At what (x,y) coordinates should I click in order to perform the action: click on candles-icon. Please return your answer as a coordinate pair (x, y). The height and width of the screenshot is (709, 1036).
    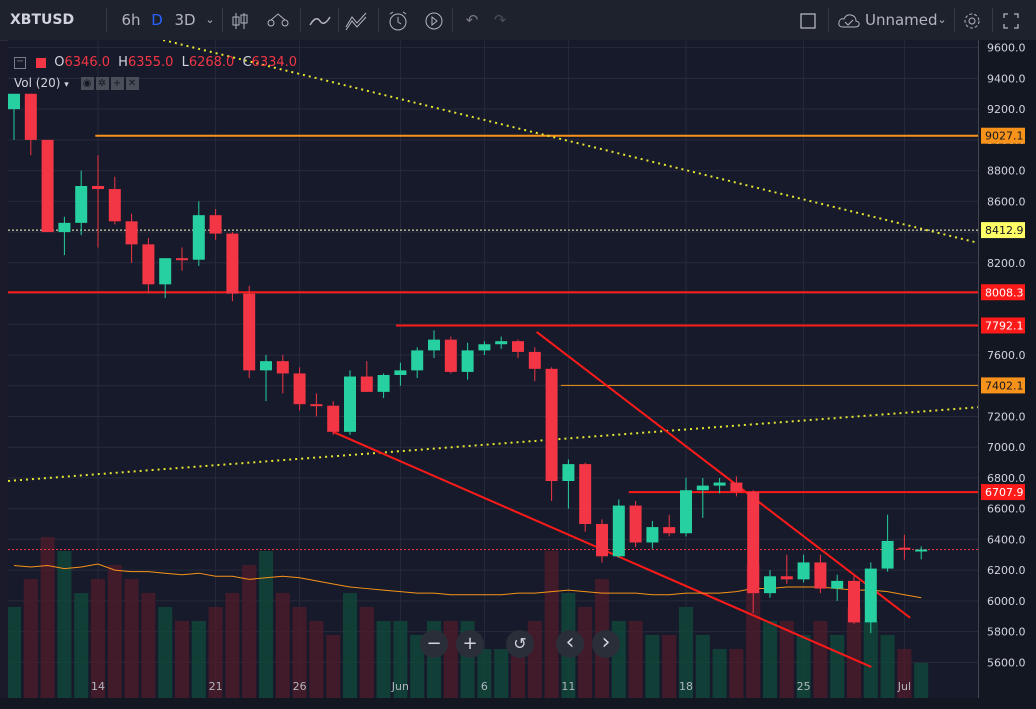
    Looking at the image, I should click on (240, 20).